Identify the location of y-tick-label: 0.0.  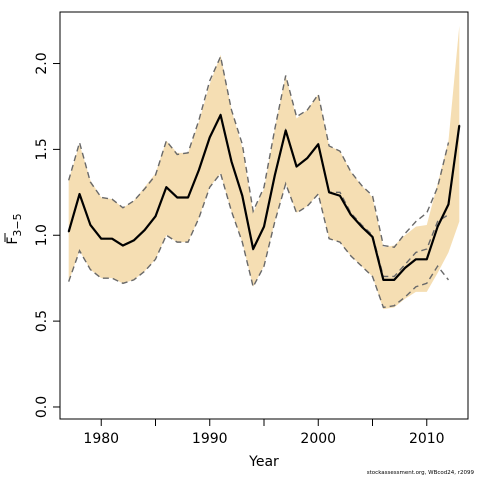
(42, 407).